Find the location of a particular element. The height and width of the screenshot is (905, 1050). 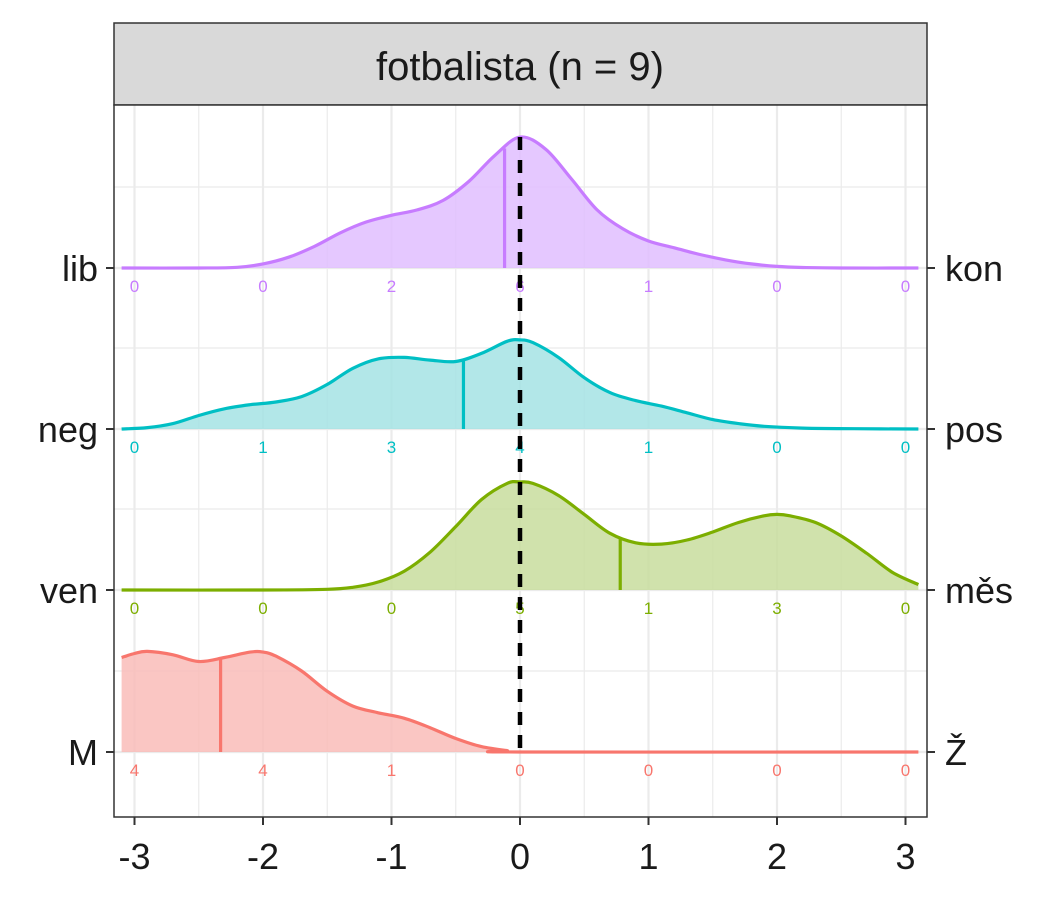

ridge-M: 4 4 1 0 0 0 0 is located at coordinates (520, 714).